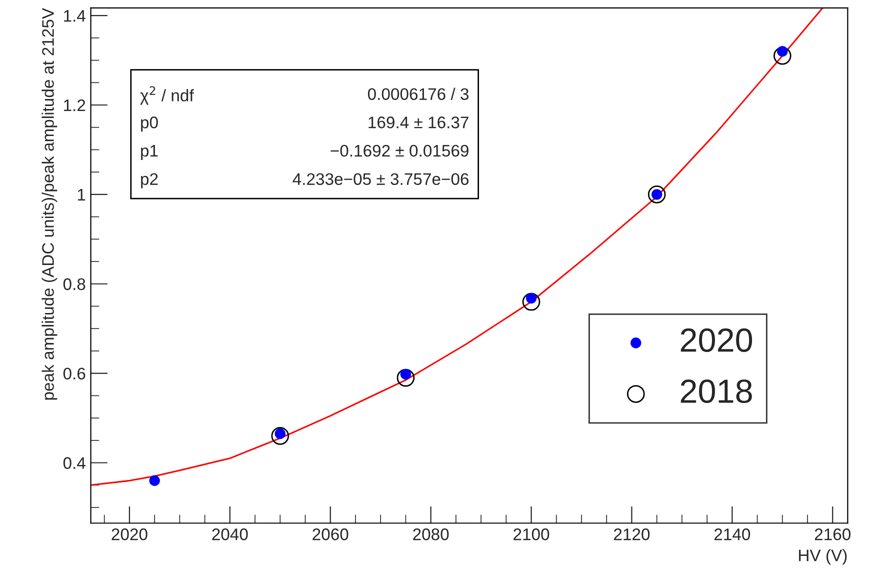 This screenshot has height=568, width=873. Describe the element at coordinates (74, 284) in the screenshot. I see `y-tick-label: 0.8` at that location.